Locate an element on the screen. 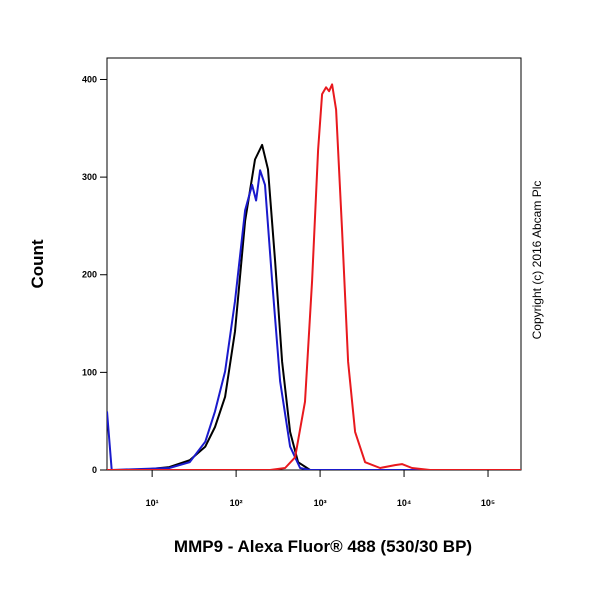 The height and width of the screenshot is (605, 600). x-tick-label: 10² is located at coordinates (236, 503).